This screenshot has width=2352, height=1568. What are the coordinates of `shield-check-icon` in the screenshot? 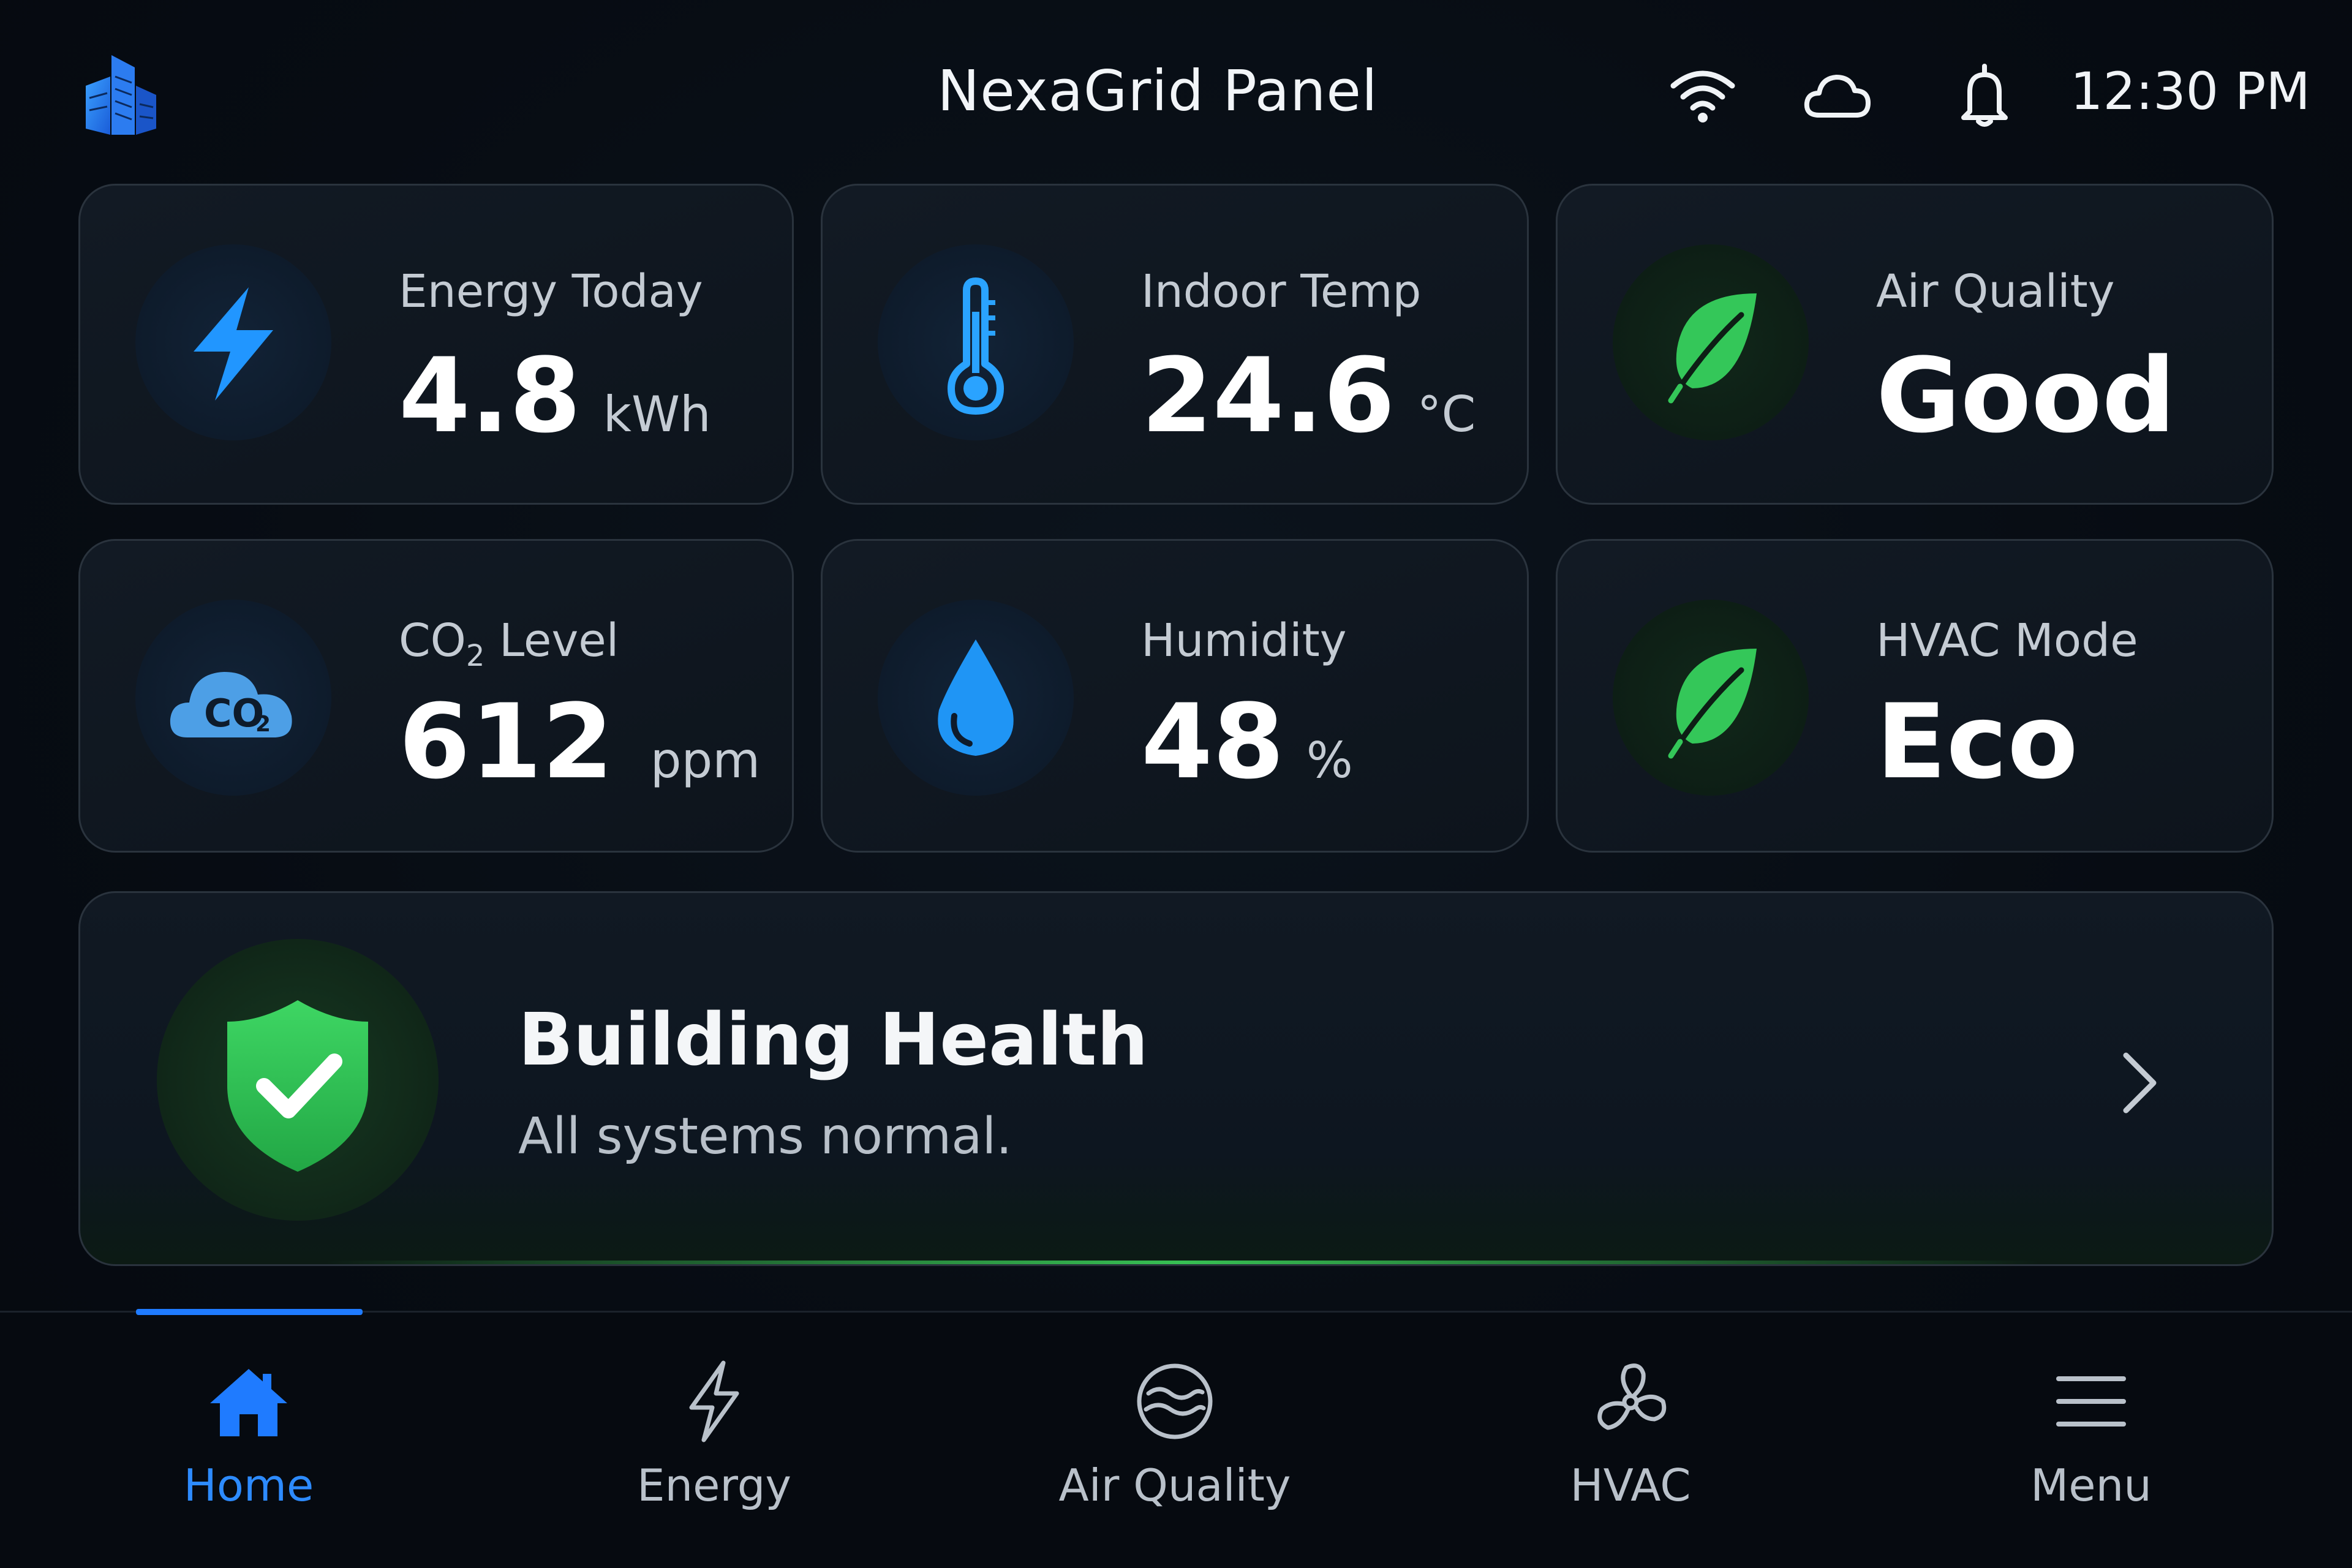 It's located at (297, 1086).